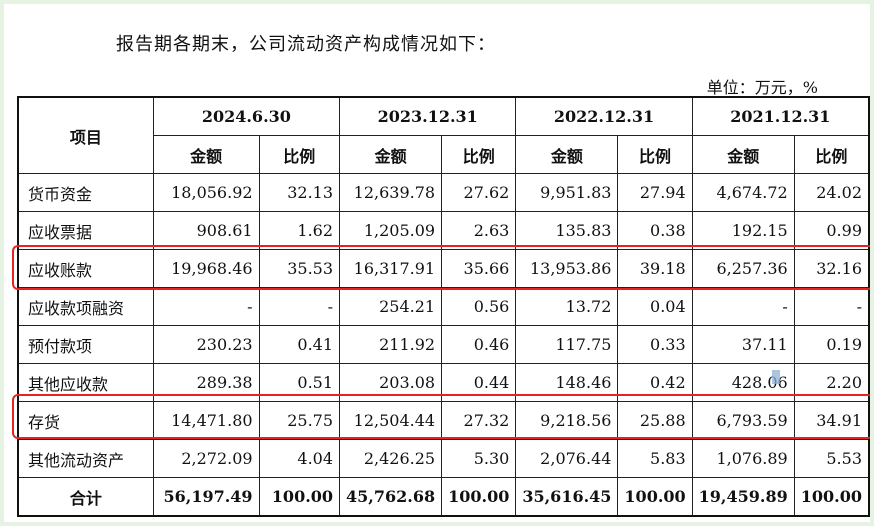 This screenshot has width=874, height=526. I want to click on row-label: 存货, so click(85, 420).